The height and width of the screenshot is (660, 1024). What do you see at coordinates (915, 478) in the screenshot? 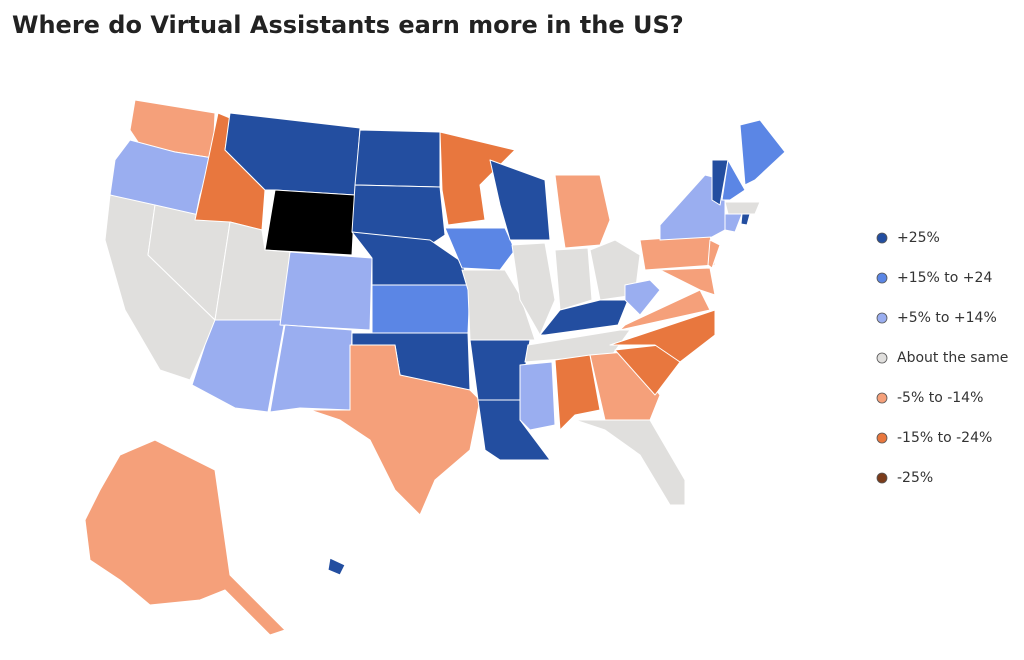
I see `legend-label: -25%` at bounding box center [915, 478].